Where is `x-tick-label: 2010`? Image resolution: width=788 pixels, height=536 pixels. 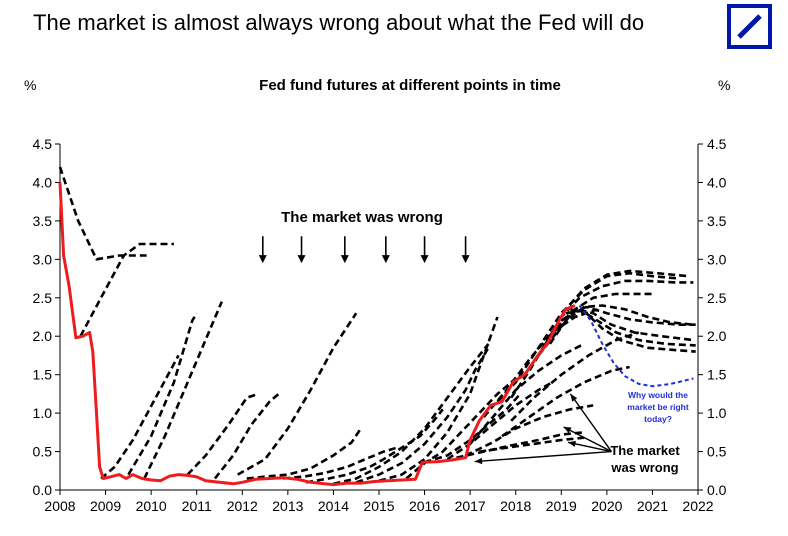 x-tick-label: 2010 is located at coordinates (151, 506).